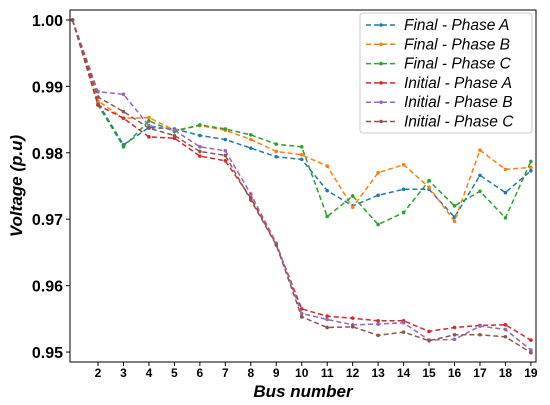 This screenshot has height=405, width=550. Describe the element at coordinates (303, 391) in the screenshot. I see `x-axis-title: Bus number` at that location.